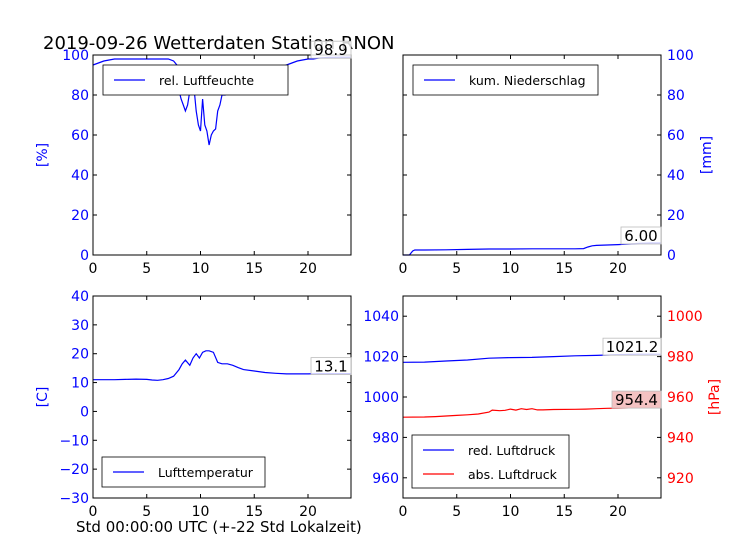 Image resolution: width=736 pixels, height=552 pixels. What do you see at coordinates (206, 80) in the screenshot?
I see `legend-entry: rel. Luftfeuchte` at bounding box center [206, 80].